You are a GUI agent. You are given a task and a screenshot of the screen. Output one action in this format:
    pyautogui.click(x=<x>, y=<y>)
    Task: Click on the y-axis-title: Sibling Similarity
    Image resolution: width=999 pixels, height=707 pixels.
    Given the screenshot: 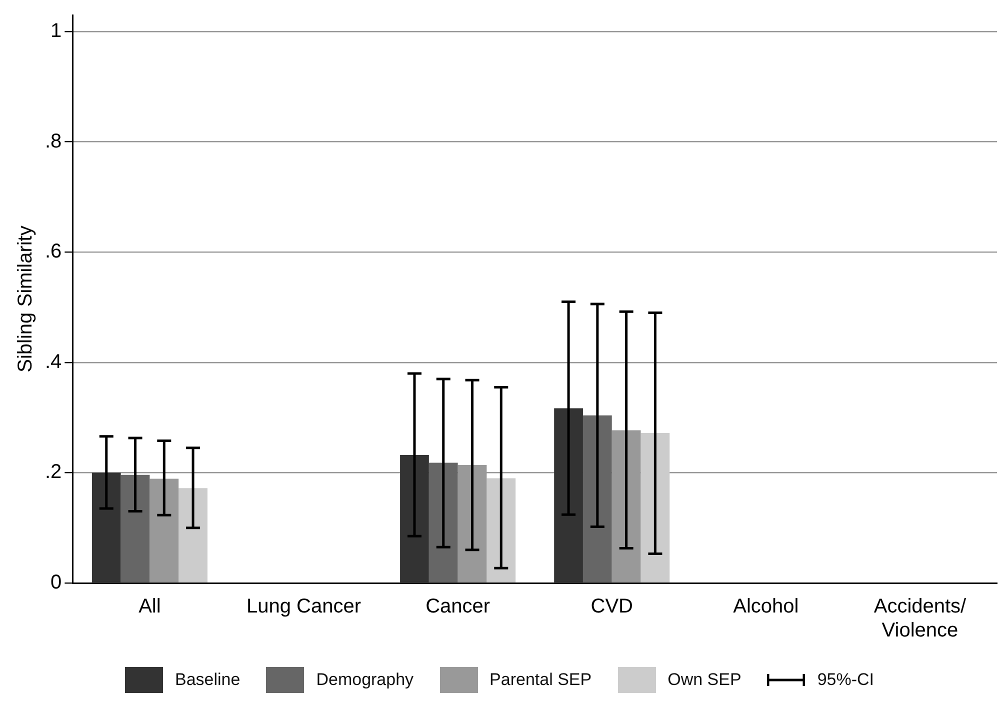 What is the action you would take?
    pyautogui.click(x=25, y=299)
    